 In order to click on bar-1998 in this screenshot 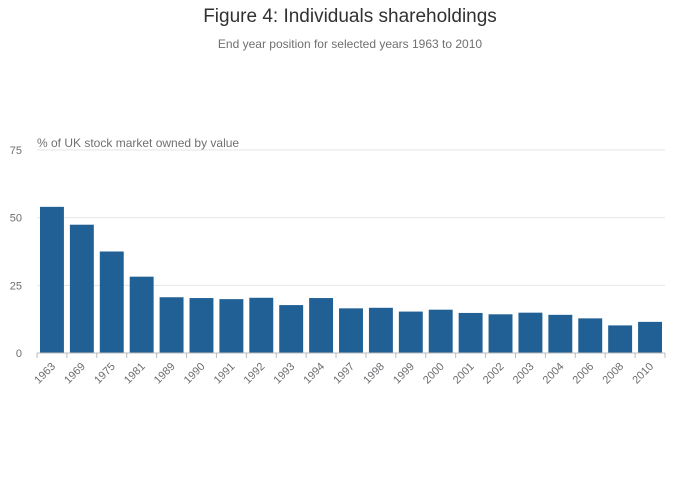, I will do `click(380, 330)`.